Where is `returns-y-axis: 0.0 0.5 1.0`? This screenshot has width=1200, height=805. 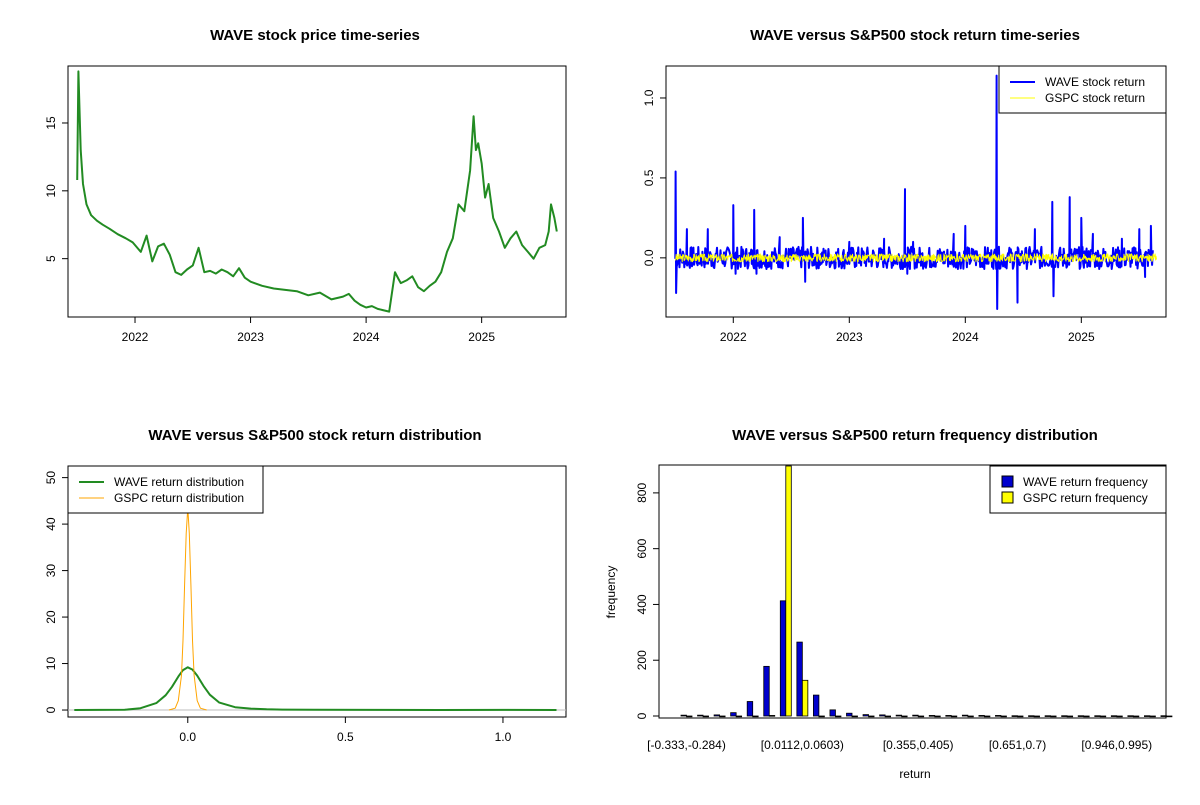
returns-y-axis: 0.0 0.5 1.0 is located at coordinates (654, 177).